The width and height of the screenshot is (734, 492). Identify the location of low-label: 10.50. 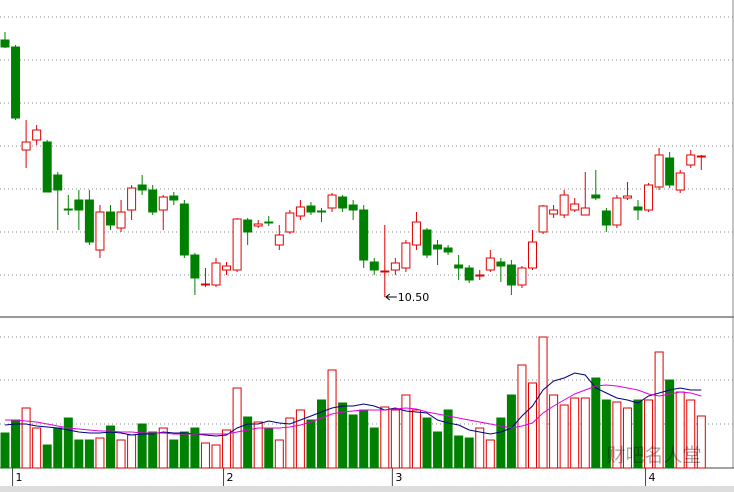
(414, 297).